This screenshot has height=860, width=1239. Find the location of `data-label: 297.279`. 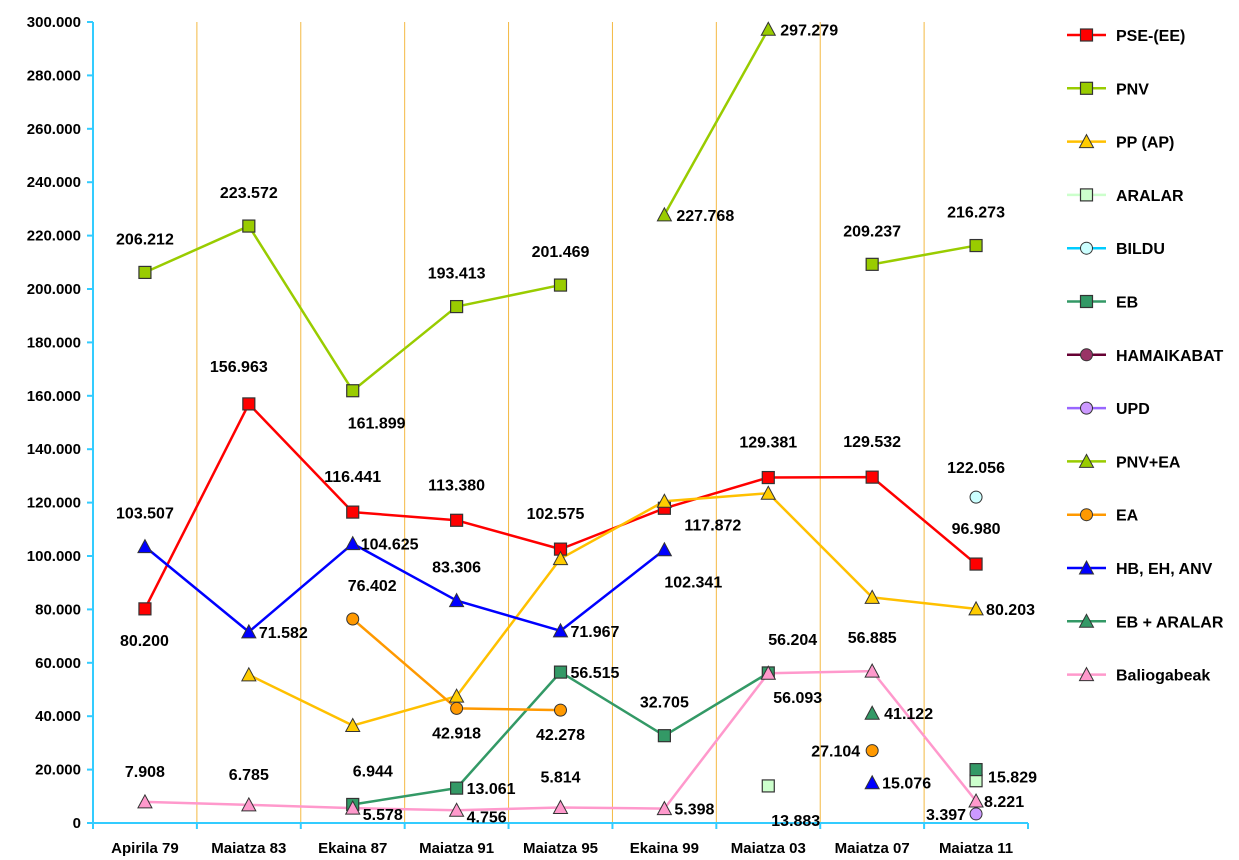

data-label: 297.279 is located at coordinates (809, 30).